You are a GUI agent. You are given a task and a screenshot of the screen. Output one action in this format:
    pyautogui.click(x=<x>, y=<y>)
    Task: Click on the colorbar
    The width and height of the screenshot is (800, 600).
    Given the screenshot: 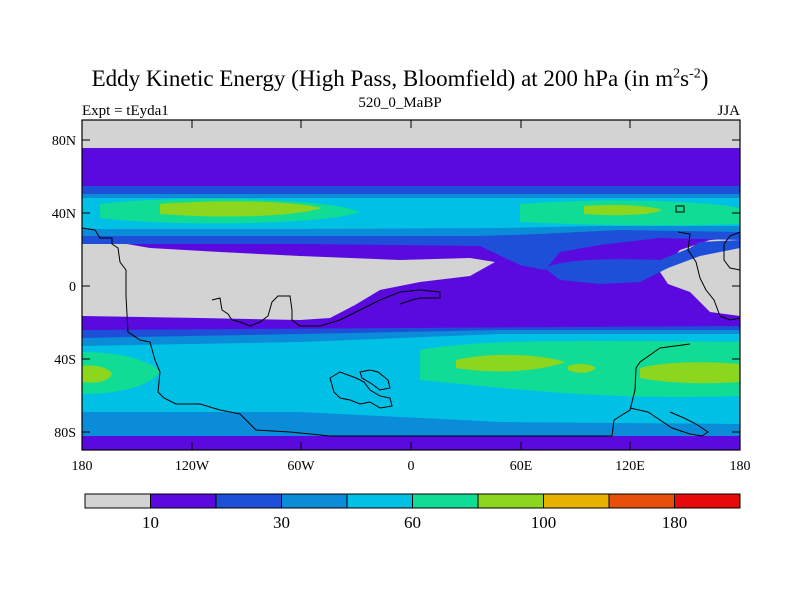 What is the action you would take?
    pyautogui.click(x=412, y=501)
    